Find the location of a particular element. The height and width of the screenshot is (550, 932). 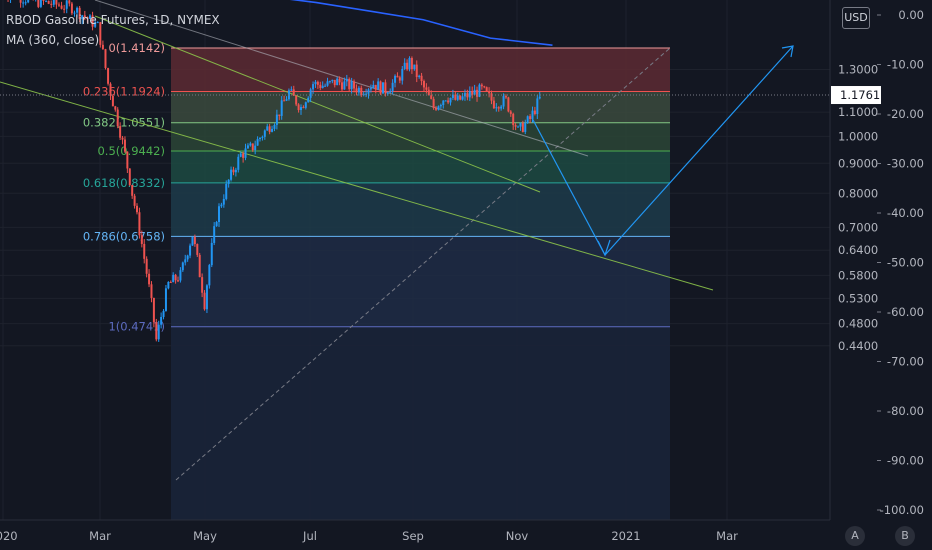

time-tick-label: 2021 is located at coordinates (625, 536).